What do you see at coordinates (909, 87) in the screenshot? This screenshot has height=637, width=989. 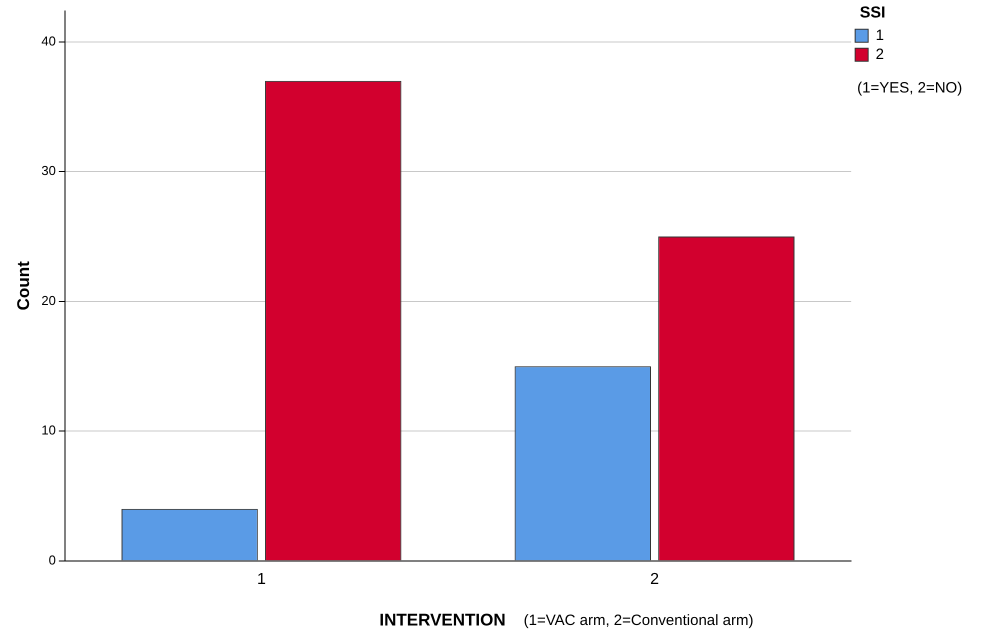 I see `text: (1=YES, 2=NO)` at bounding box center [909, 87].